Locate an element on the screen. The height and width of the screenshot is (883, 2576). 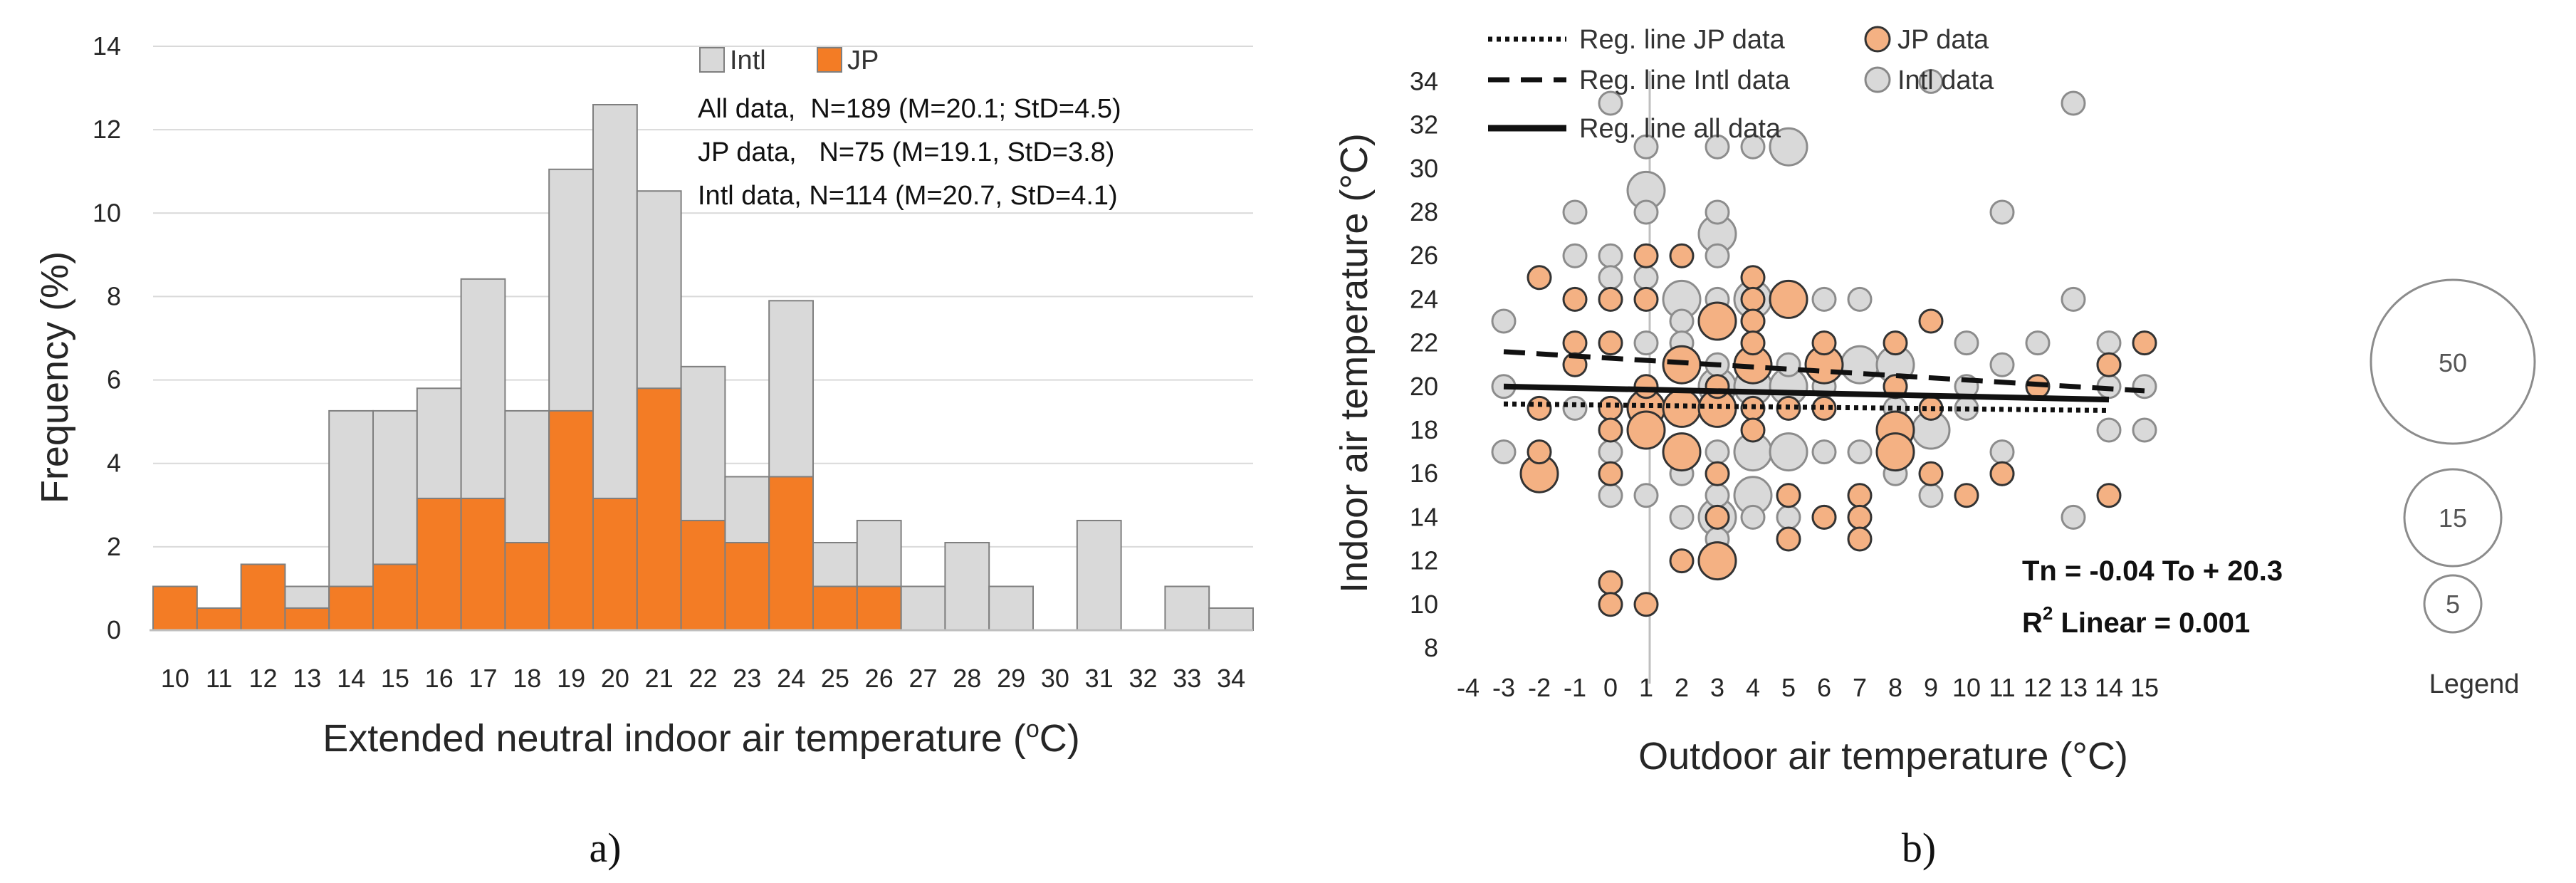
panel-label-b: b) is located at coordinates (1919, 848).